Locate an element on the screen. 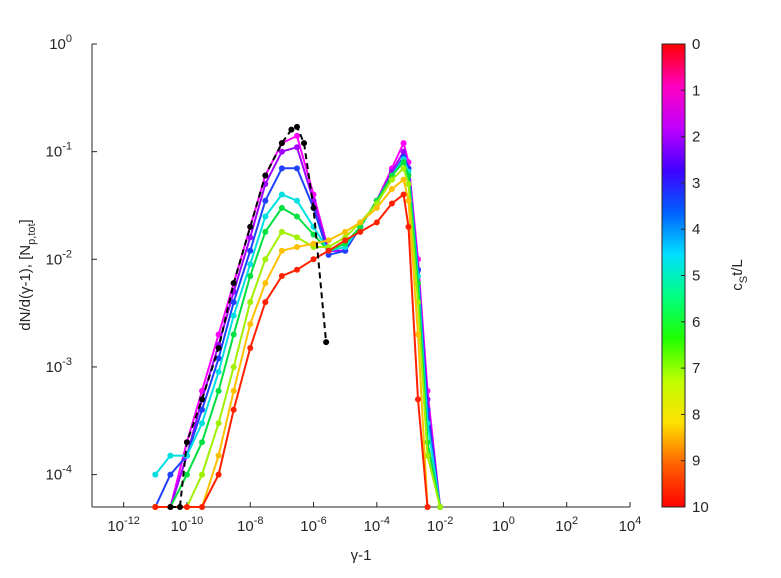 This screenshot has width=781, height=578. colorbar-tick-label: 6 is located at coordinates (696, 322).